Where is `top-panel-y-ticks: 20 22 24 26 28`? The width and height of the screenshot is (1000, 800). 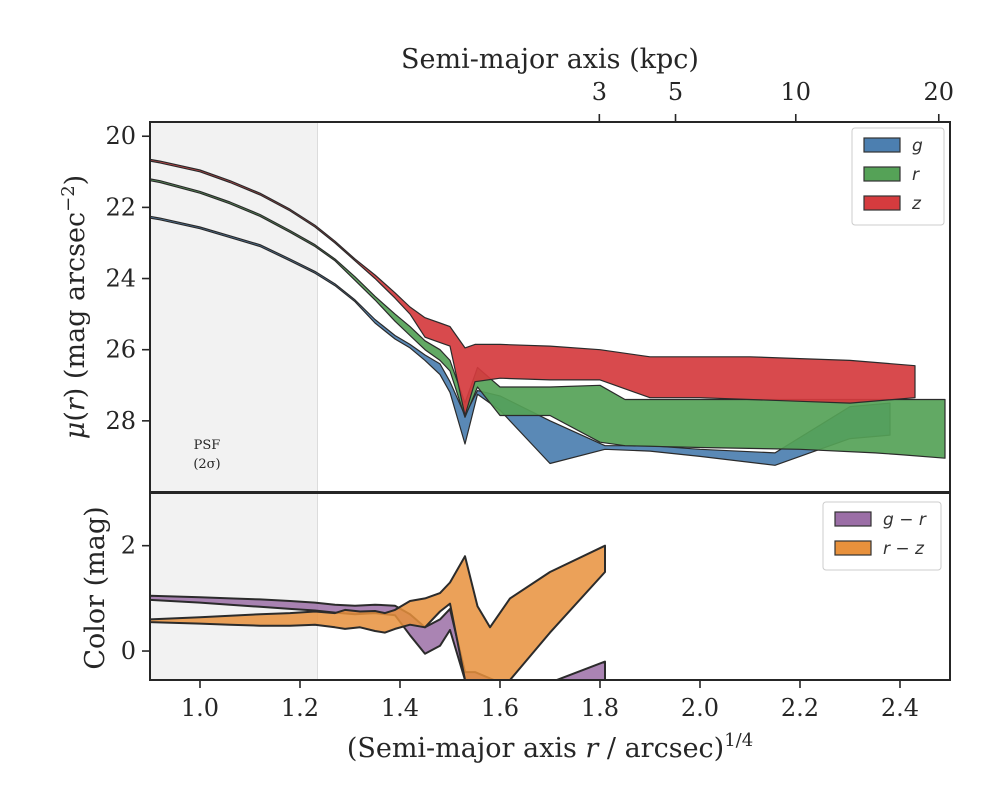
top-panel-y-ticks: 20 22 24 26 28 is located at coordinates (127, 278).